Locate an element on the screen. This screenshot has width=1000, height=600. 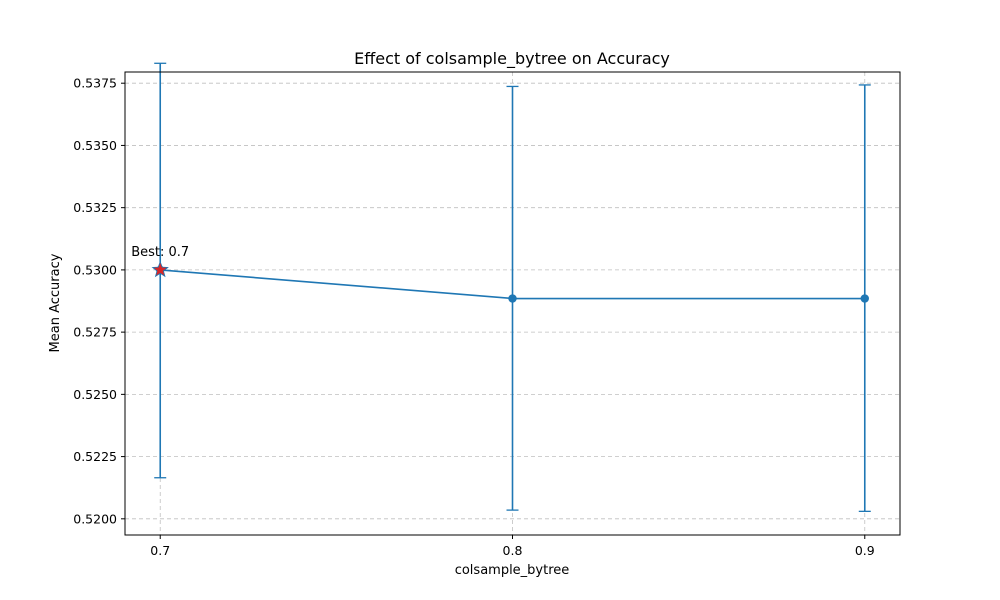
chart-title: Effect of colsample_bytree on Accuracy is located at coordinates (512, 59).